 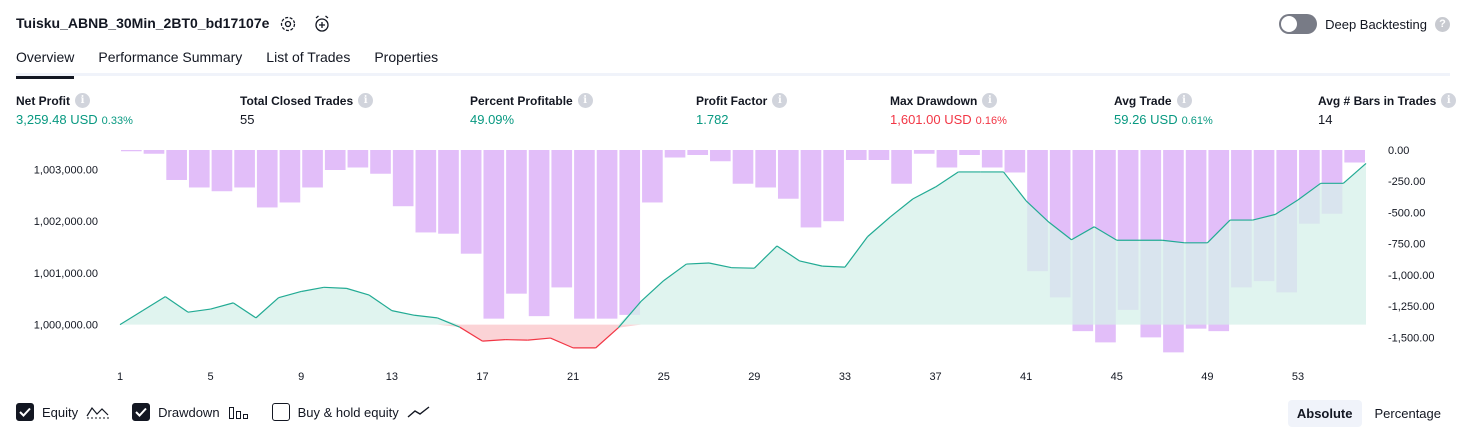 I want to click on trend-line-icon, so click(x=418, y=412).